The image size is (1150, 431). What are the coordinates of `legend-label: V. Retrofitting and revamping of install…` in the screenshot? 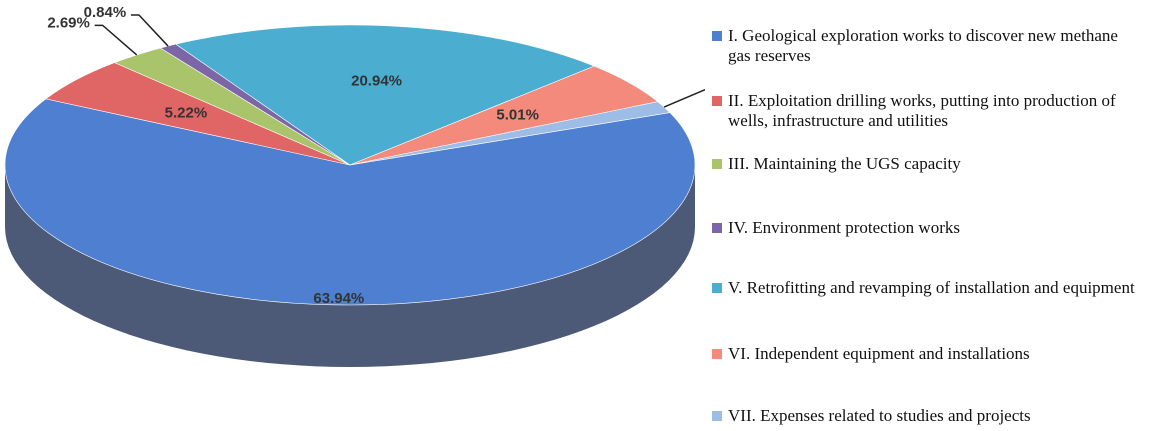 It's located at (931, 287).